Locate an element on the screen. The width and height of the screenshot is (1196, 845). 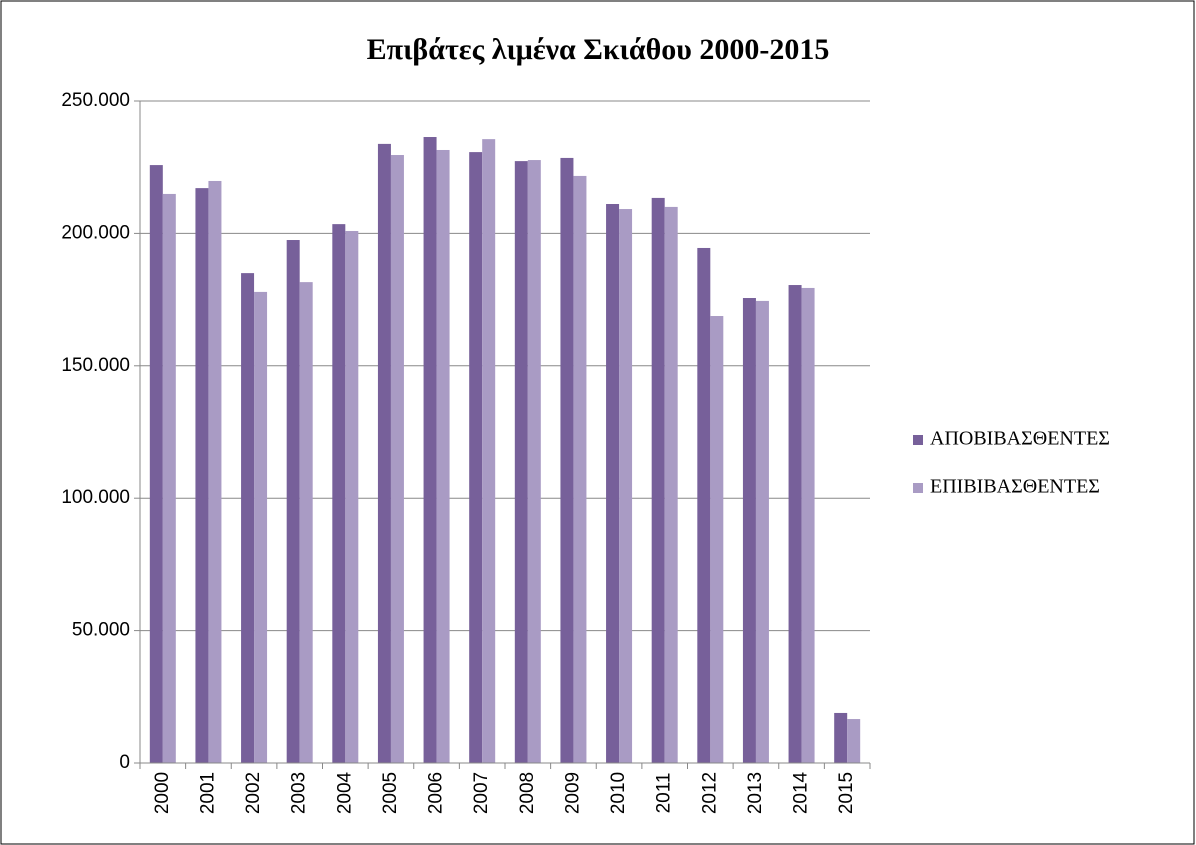
x-tick-label: 2011 is located at coordinates (664, 793).